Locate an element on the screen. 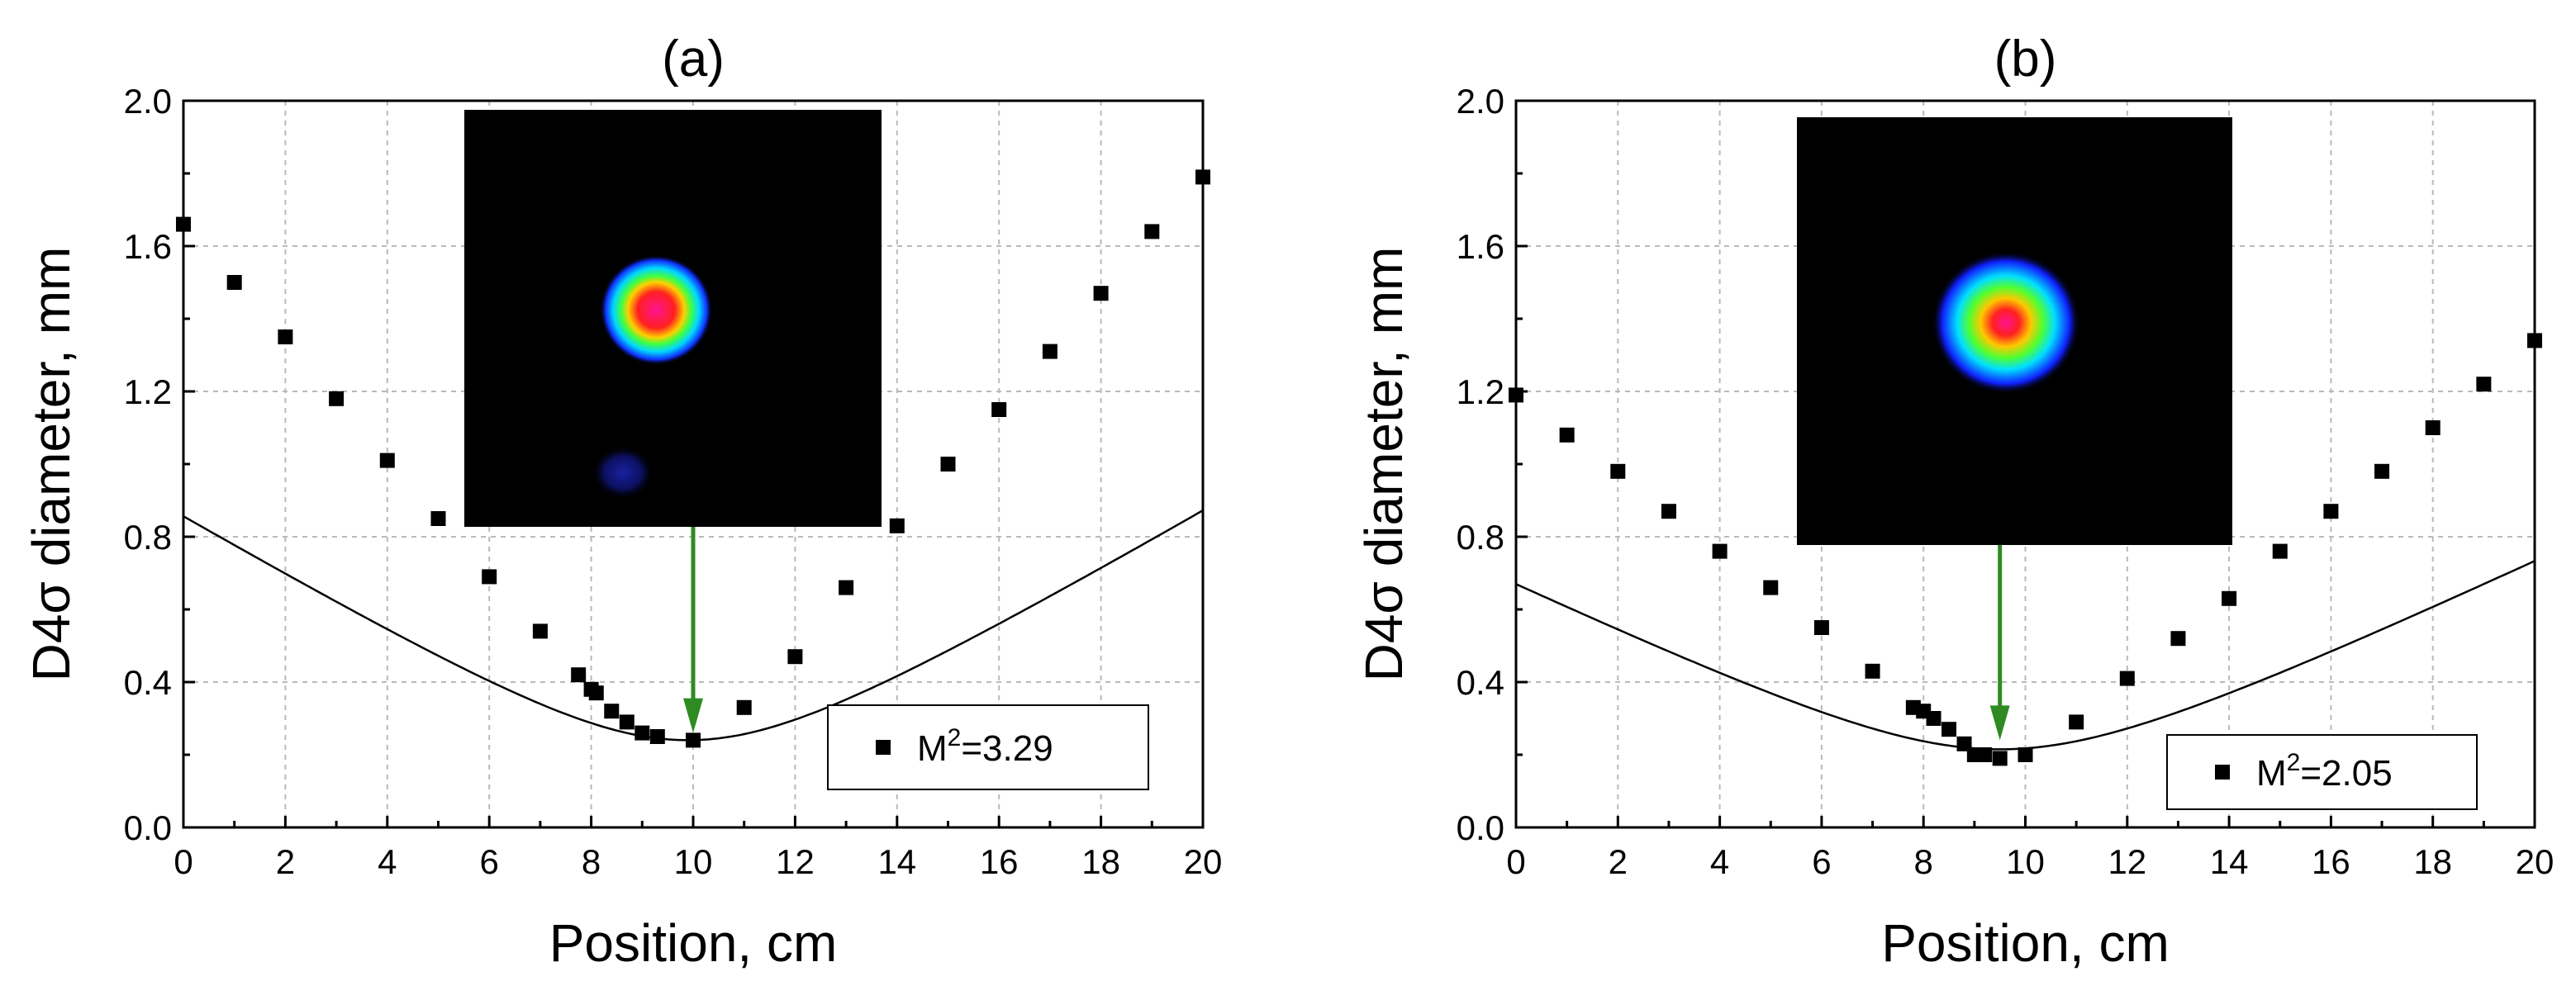  legend-box is located at coordinates (2322, 772).